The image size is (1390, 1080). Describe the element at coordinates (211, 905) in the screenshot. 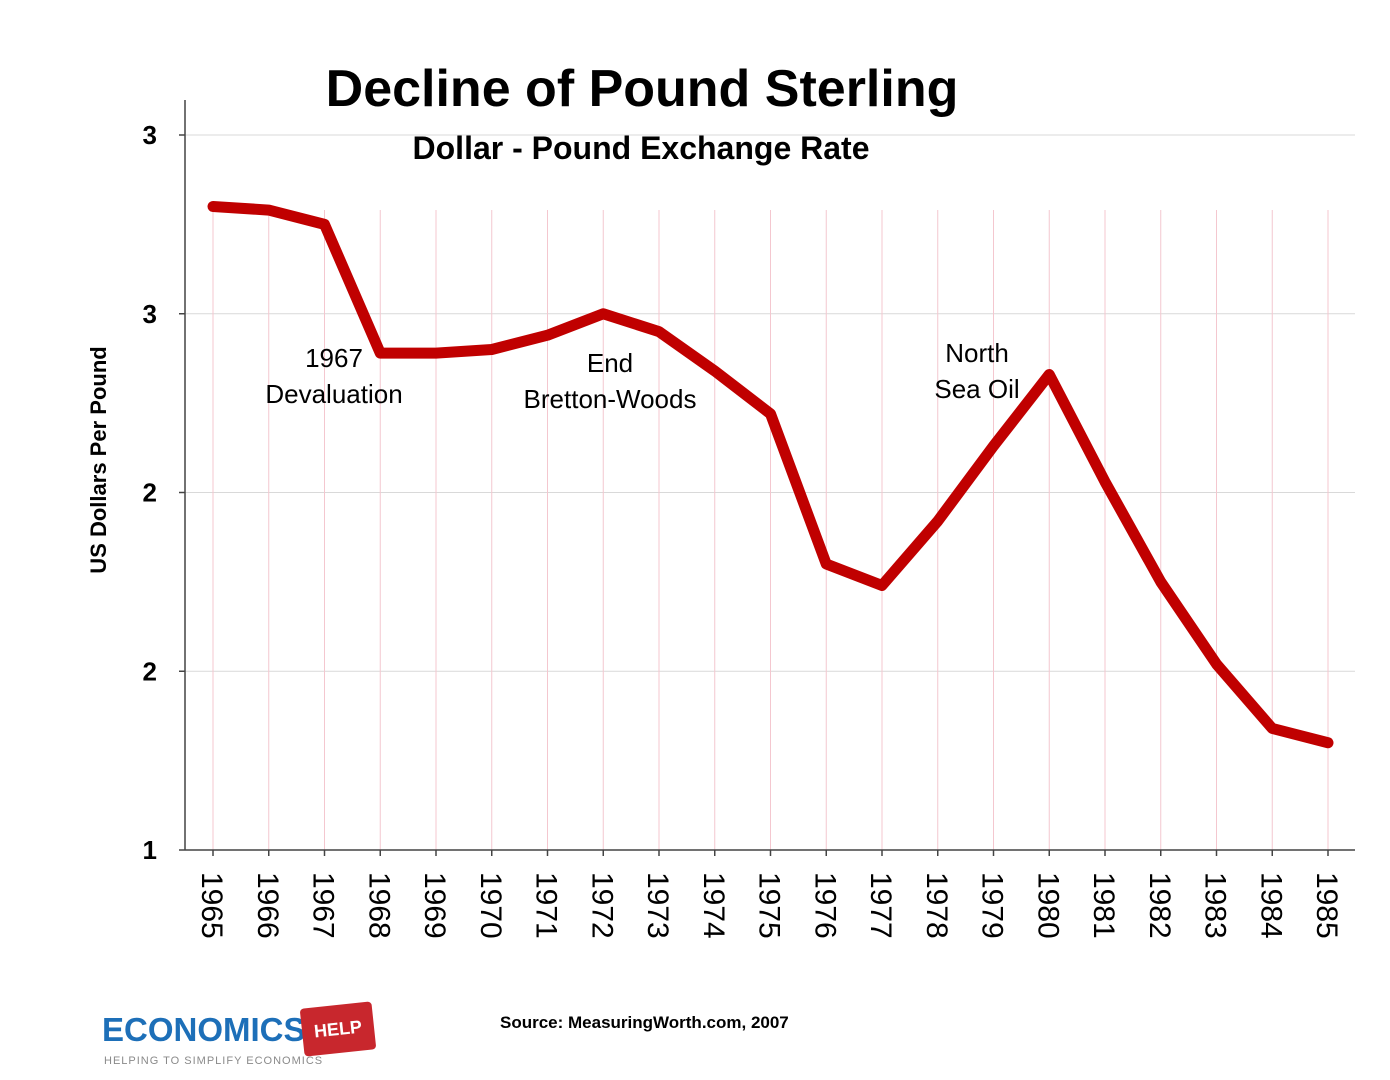

I see `x-tick-label-1965: 1965` at that location.